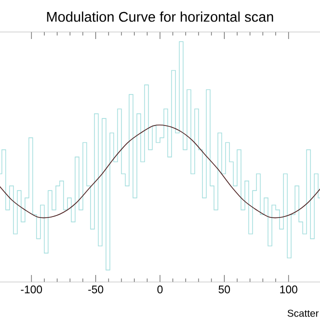  Describe the element at coordinates (224, 290) in the screenshot. I see `x-tick-label: 50` at that location.